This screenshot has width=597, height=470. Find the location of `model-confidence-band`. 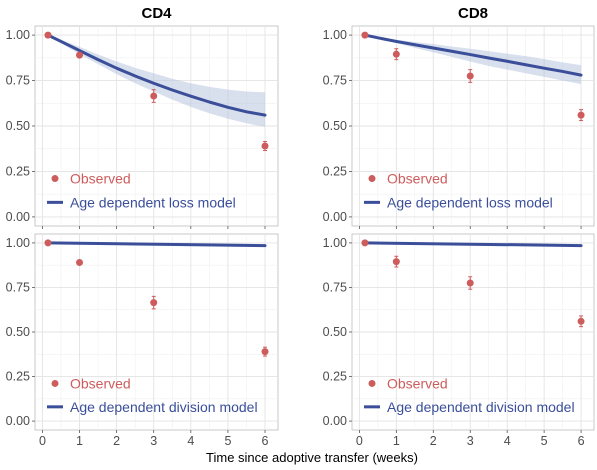

model-confidence-band is located at coordinates (473, 60).